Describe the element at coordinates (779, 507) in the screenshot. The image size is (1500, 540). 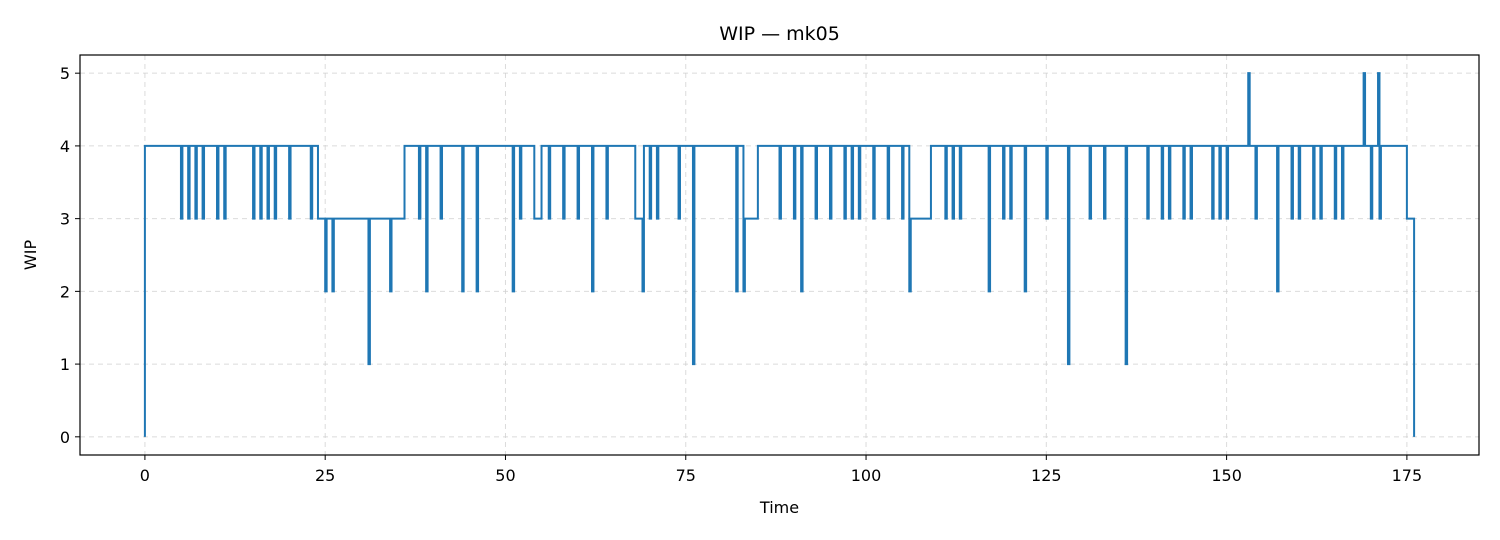
I see `x-axis-label: Time` at that location.